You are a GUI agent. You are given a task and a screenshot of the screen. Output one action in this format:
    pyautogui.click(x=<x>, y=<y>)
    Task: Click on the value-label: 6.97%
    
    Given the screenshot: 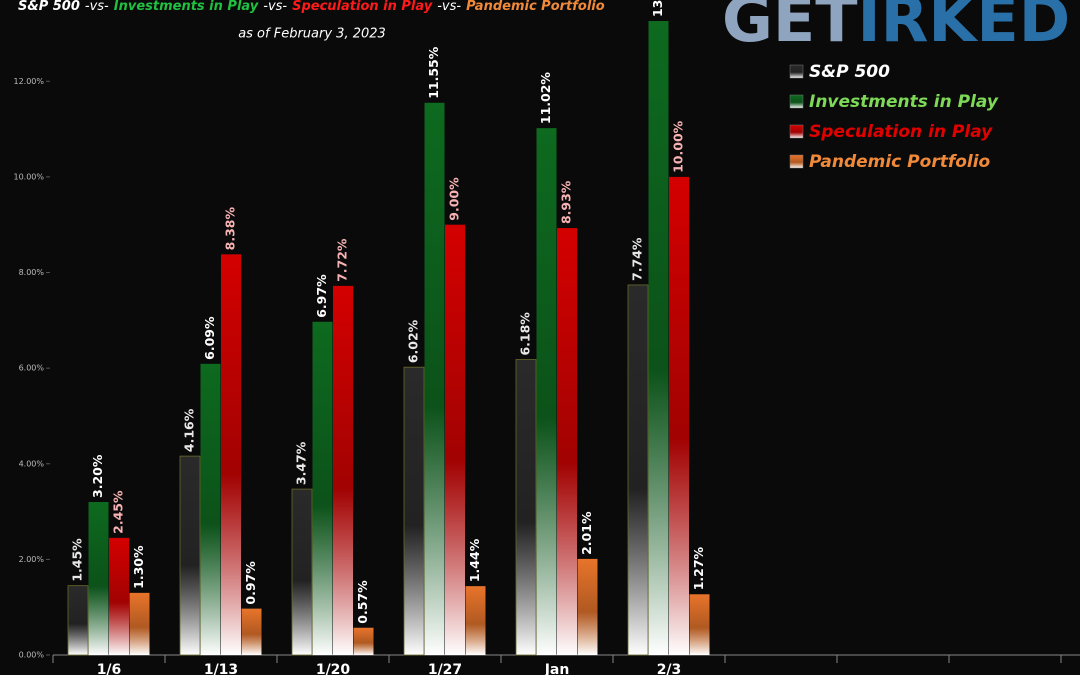 What is the action you would take?
    pyautogui.click(x=321, y=296)
    